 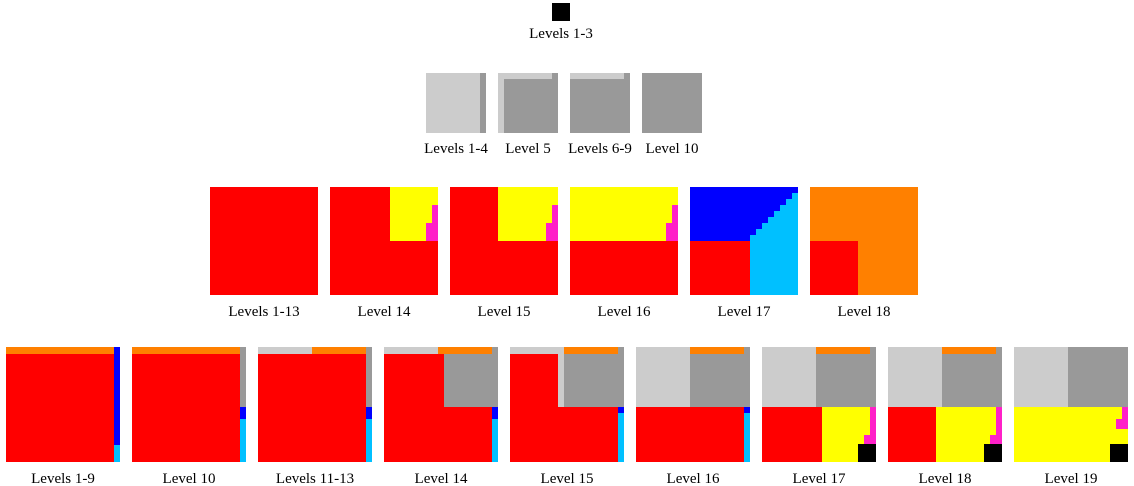 What do you see at coordinates (1071, 478) in the screenshot?
I see `panel-label: Level 19` at bounding box center [1071, 478].